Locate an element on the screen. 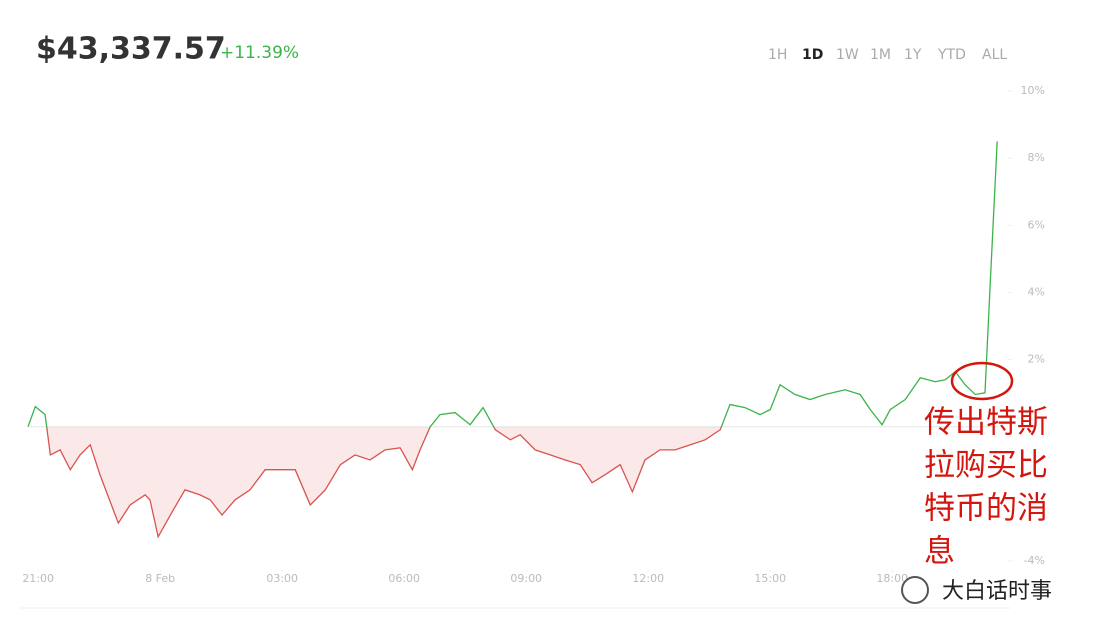  x-tick-label: 12:00 is located at coordinates (648, 578).